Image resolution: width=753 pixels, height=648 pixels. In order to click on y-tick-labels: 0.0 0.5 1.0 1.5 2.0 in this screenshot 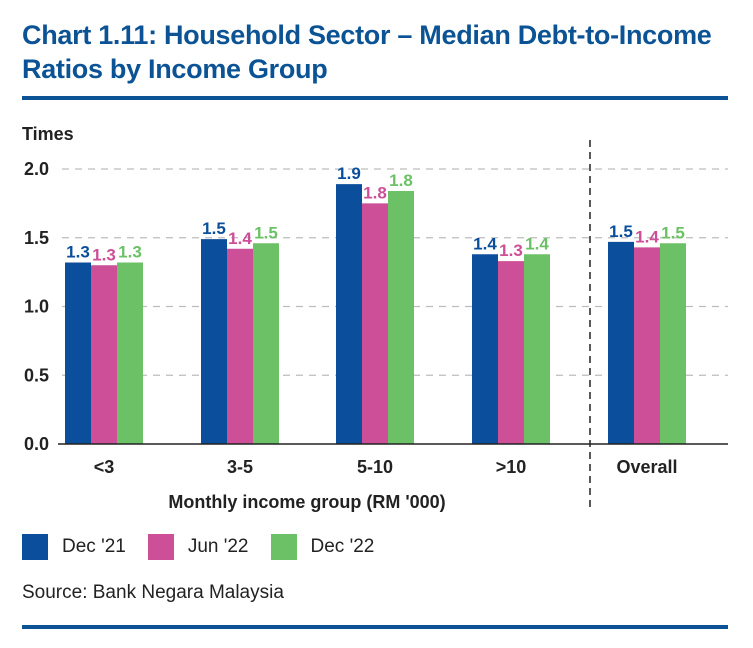, I will do `click(36, 306)`.